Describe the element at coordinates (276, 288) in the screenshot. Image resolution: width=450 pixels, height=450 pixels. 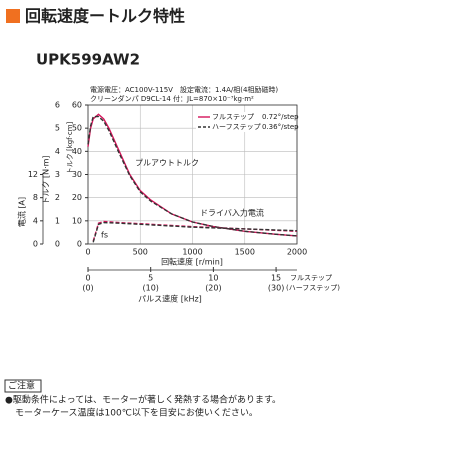
I see `x3-tick-label: (30)` at that location.